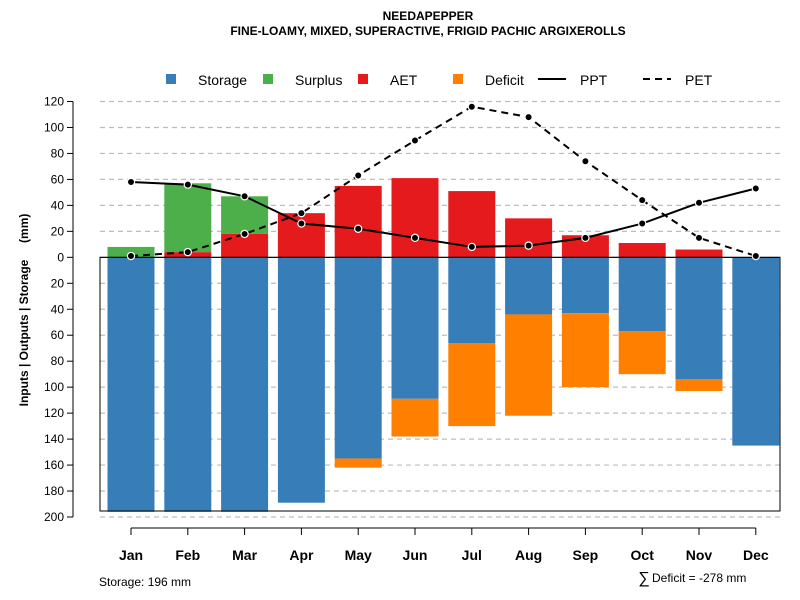 Image resolution: width=800 pixels, height=600 pixels. Describe the element at coordinates (504, 80) in the screenshot. I see `legend-label-deficit: Deficit` at that location.